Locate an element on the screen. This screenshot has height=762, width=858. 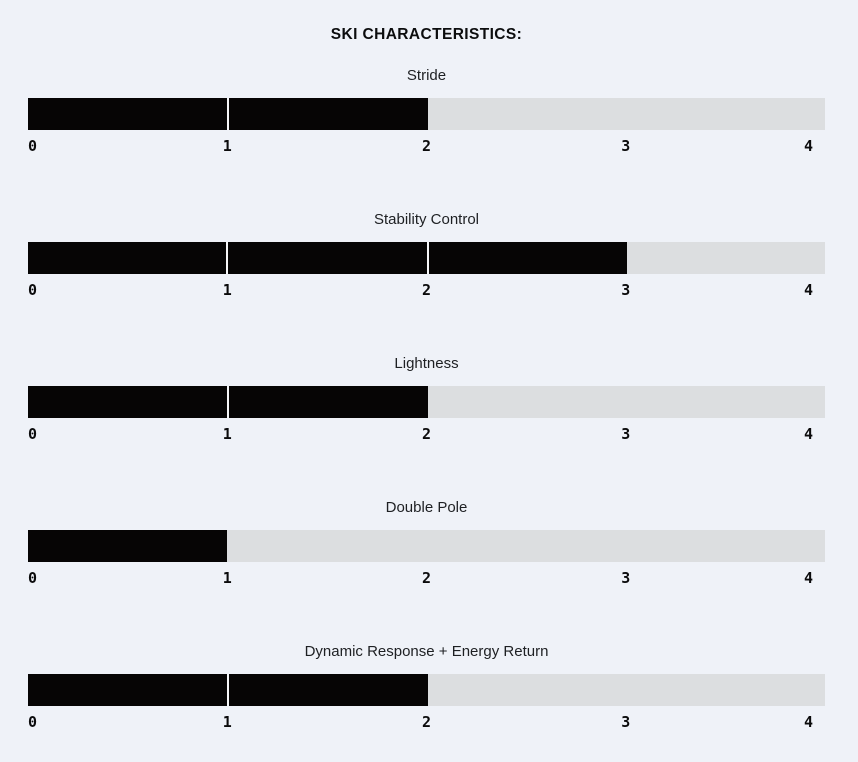
chart-title: SKI CHARACTERISTICS: is located at coordinates (426, 34).